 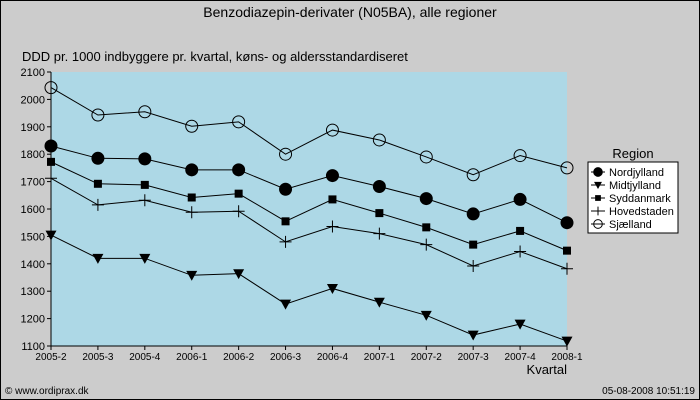 I want to click on timestamp-text: 05-08-2008 10:51:19, so click(x=648, y=391).